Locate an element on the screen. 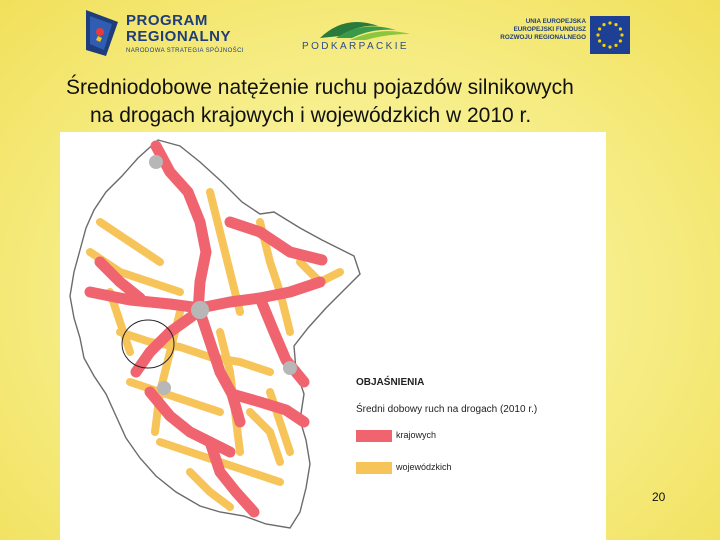 The image size is (720, 540). podkarpackie-logo: PODKARPACKIE is located at coordinates (359, 34).